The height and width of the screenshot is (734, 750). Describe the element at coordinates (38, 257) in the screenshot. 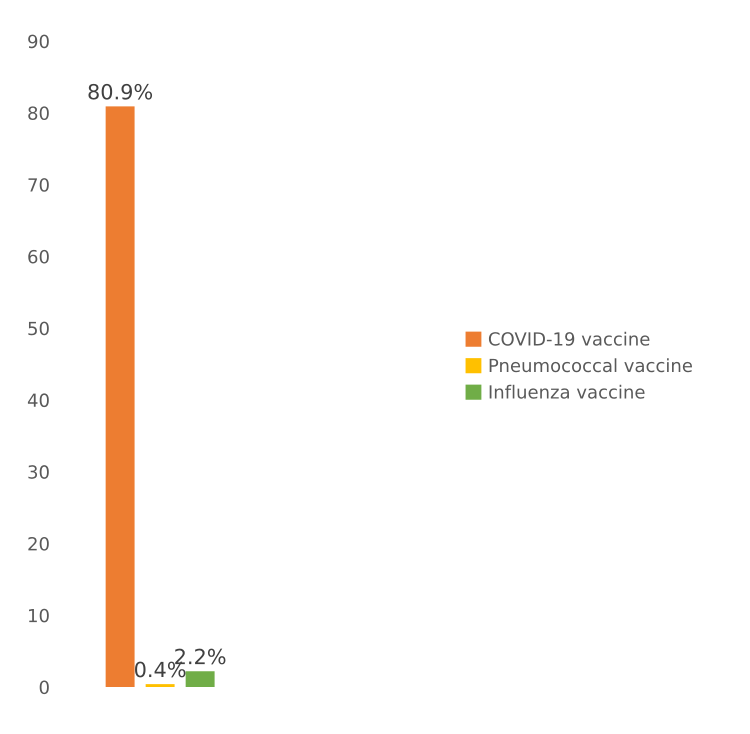

I see `y-tick-label: 60` at that location.